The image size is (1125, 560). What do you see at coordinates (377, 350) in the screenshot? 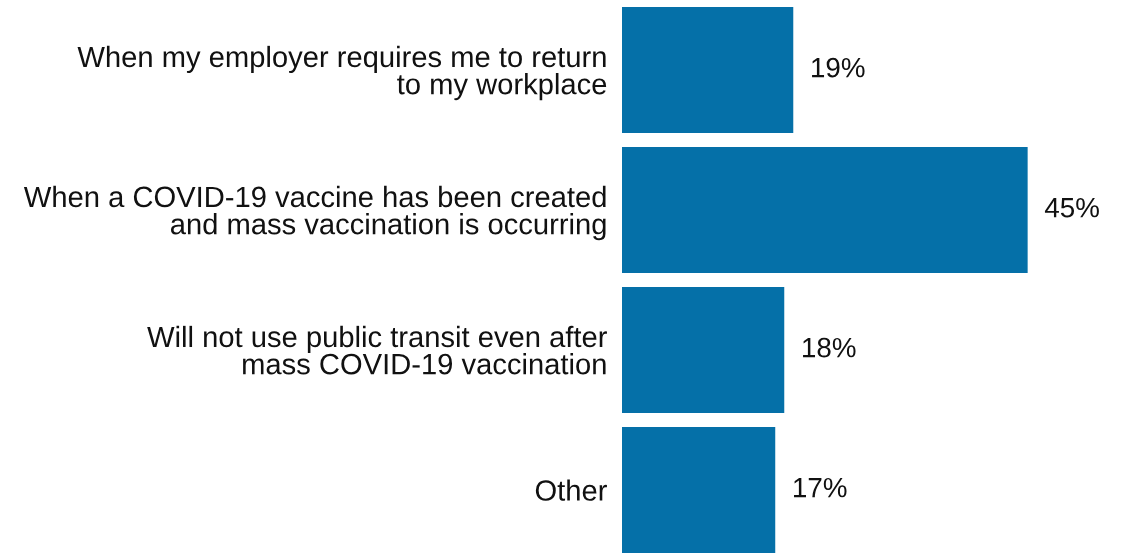
I see `y-tick-label: Will not use public transit even after mass COVID-19 vaccination` at bounding box center [377, 350].